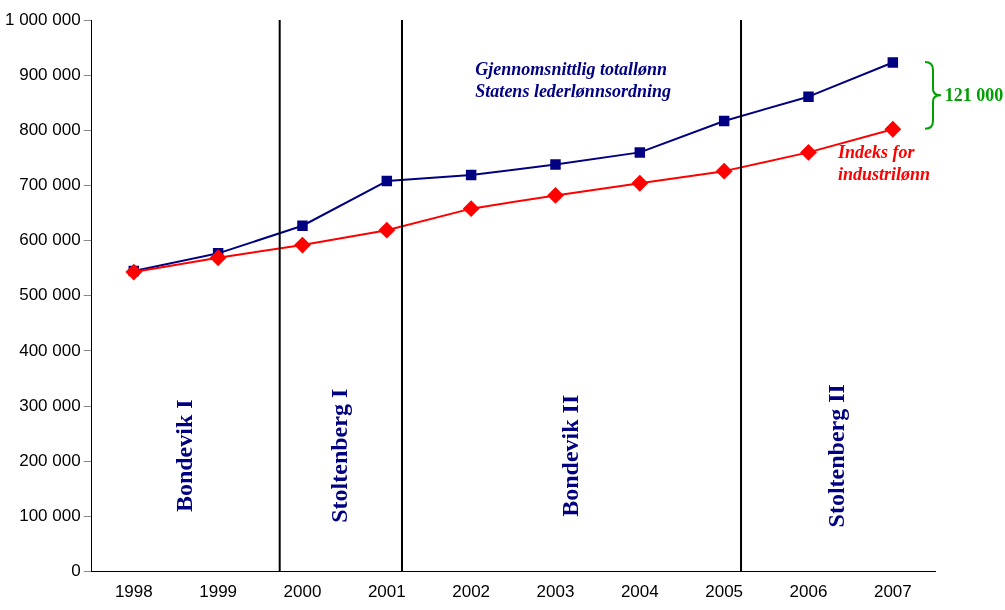 The width and height of the screenshot is (1005, 610). I want to click on annotation: Bondevik I, so click(183, 456).